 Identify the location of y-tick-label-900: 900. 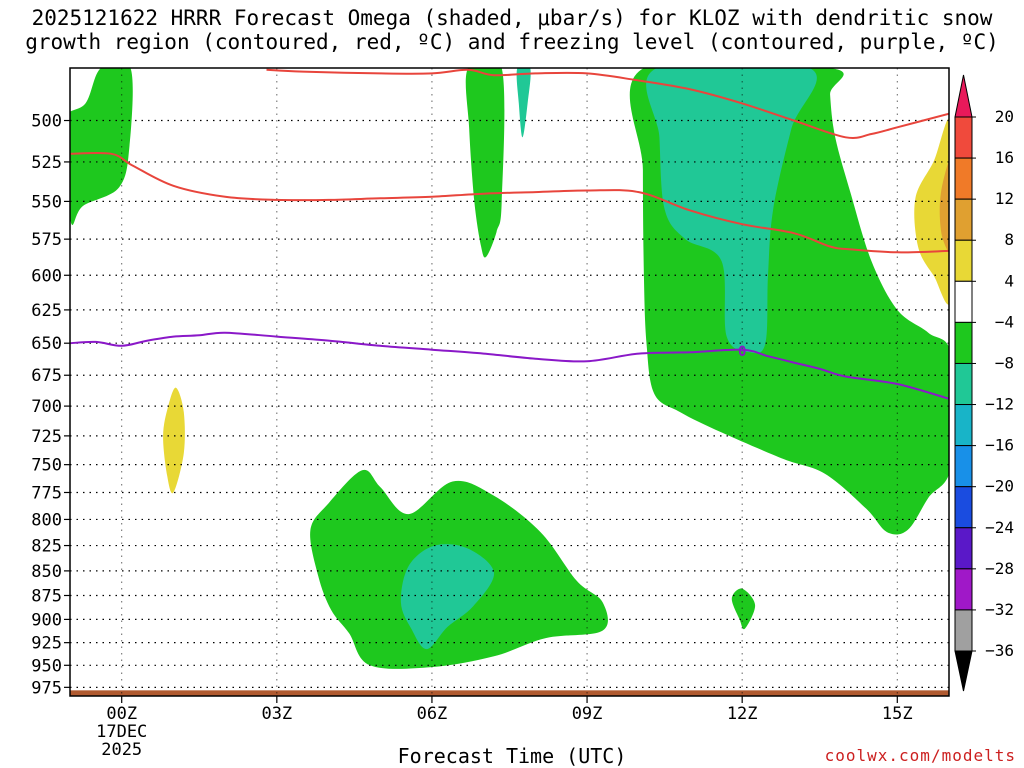
(46, 620).